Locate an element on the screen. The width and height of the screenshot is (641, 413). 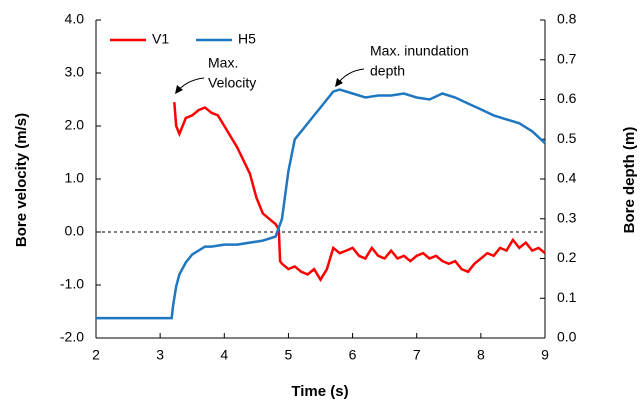
y-axis-label: Bore velocity (m/s) is located at coordinates (21, 180).